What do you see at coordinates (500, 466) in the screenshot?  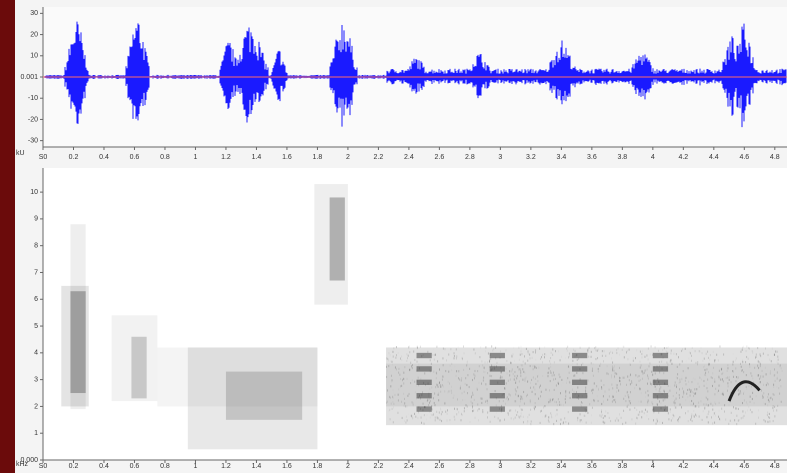 I see `x-tick-label: 3` at bounding box center [500, 466].